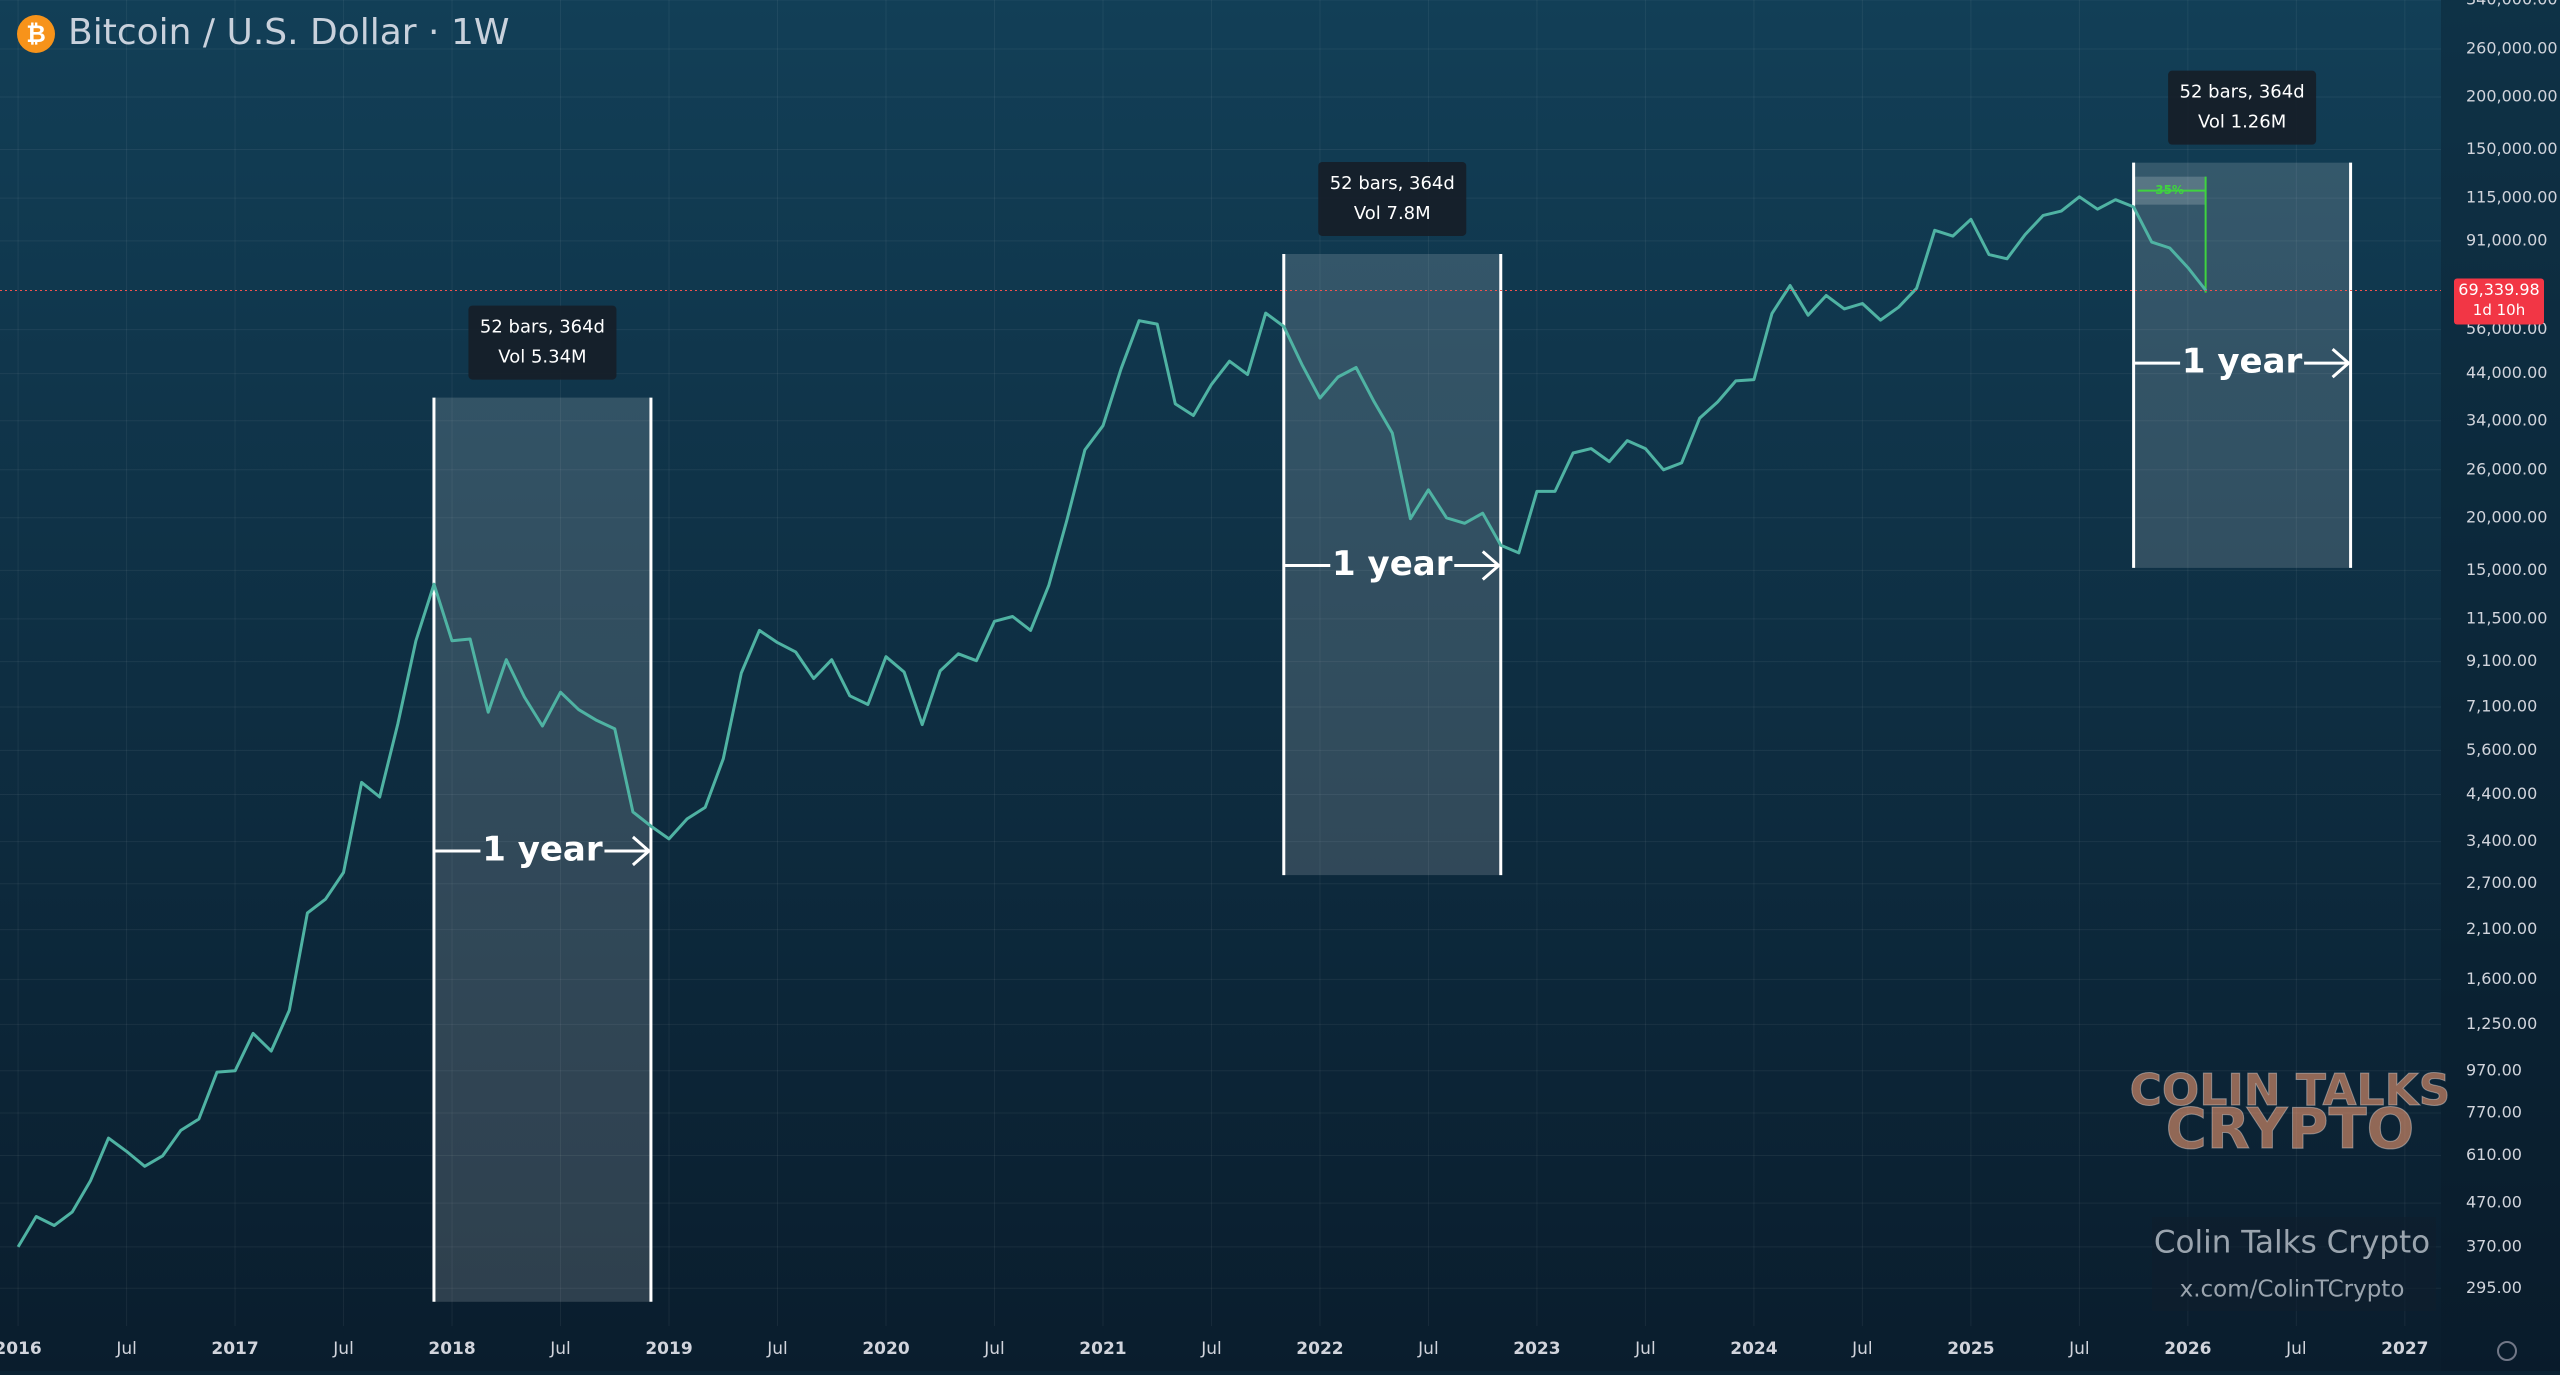  Describe the element at coordinates (2506, 569) in the screenshot. I see `y-tick-label: 15,000.00` at that location.